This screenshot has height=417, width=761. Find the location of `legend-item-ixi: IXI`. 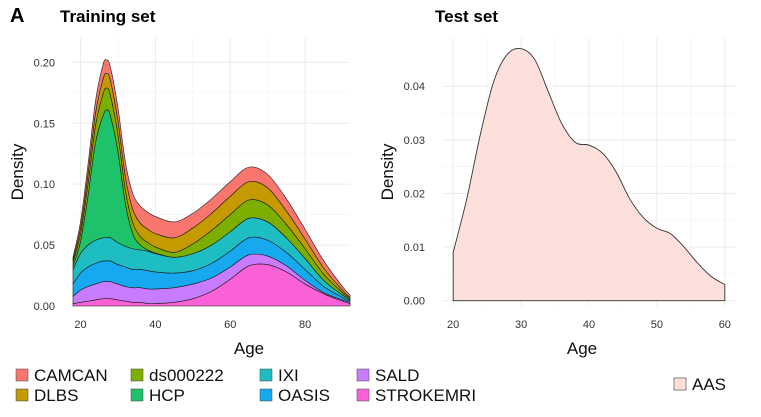

legend-item-ixi: IXI is located at coordinates (279, 375).